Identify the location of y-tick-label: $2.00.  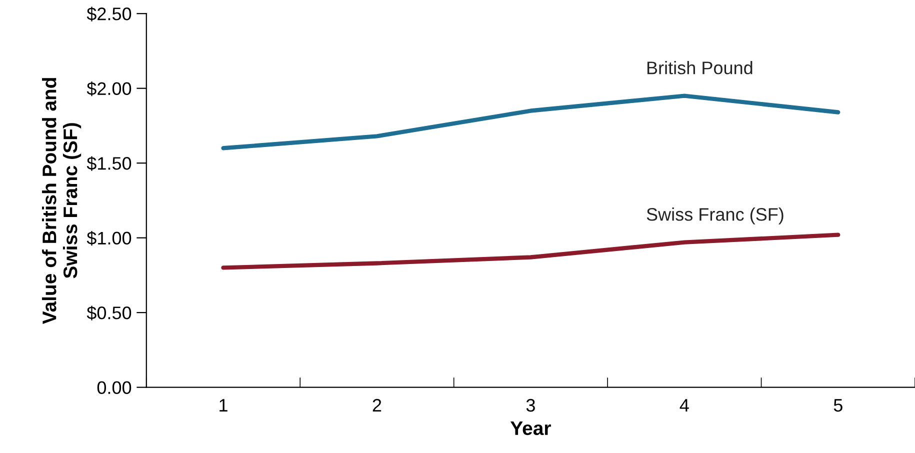
(109, 89).